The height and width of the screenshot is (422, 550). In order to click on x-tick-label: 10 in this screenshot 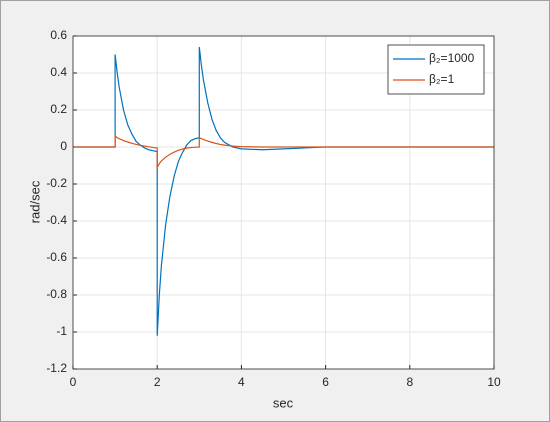, I will do `click(494, 382)`.